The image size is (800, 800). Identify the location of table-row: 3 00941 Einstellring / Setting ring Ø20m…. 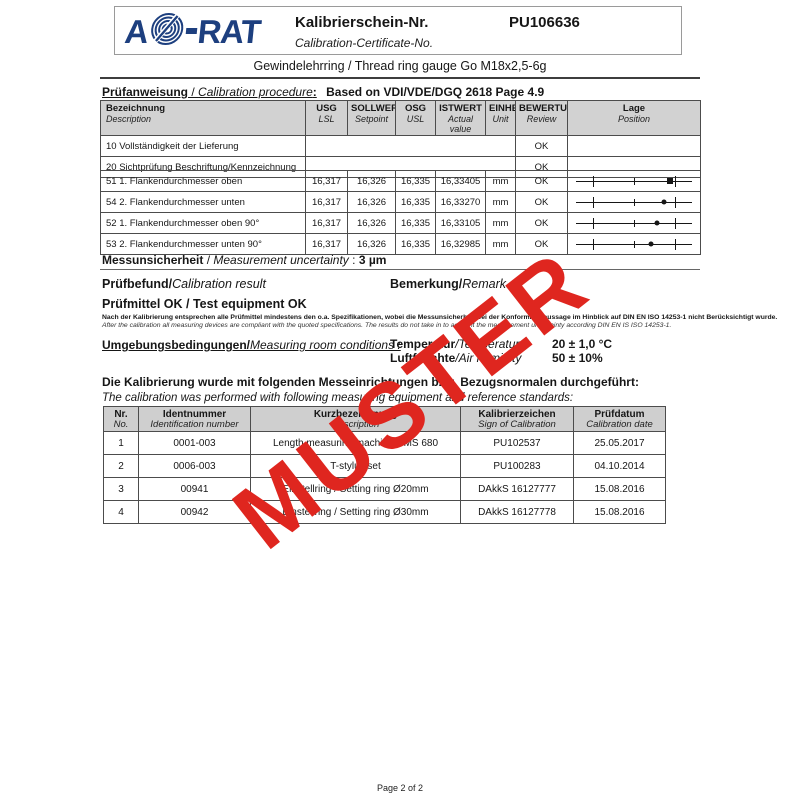
(384, 489).